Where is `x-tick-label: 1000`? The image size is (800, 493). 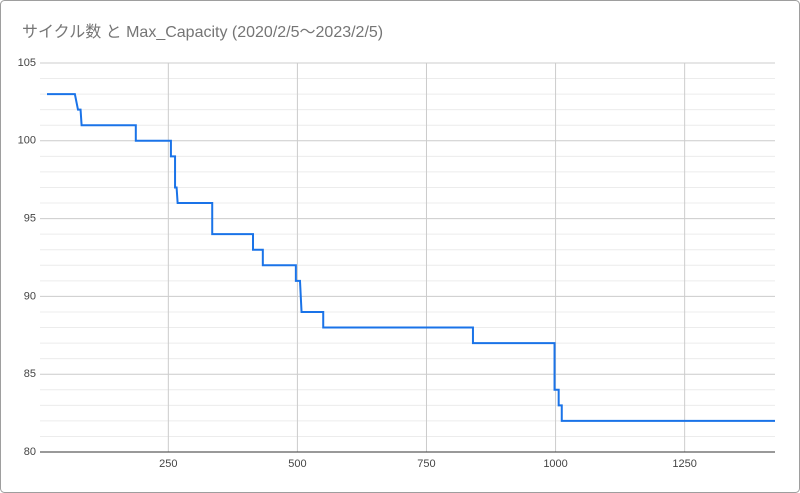 x-tick-label: 1000 is located at coordinates (555, 464).